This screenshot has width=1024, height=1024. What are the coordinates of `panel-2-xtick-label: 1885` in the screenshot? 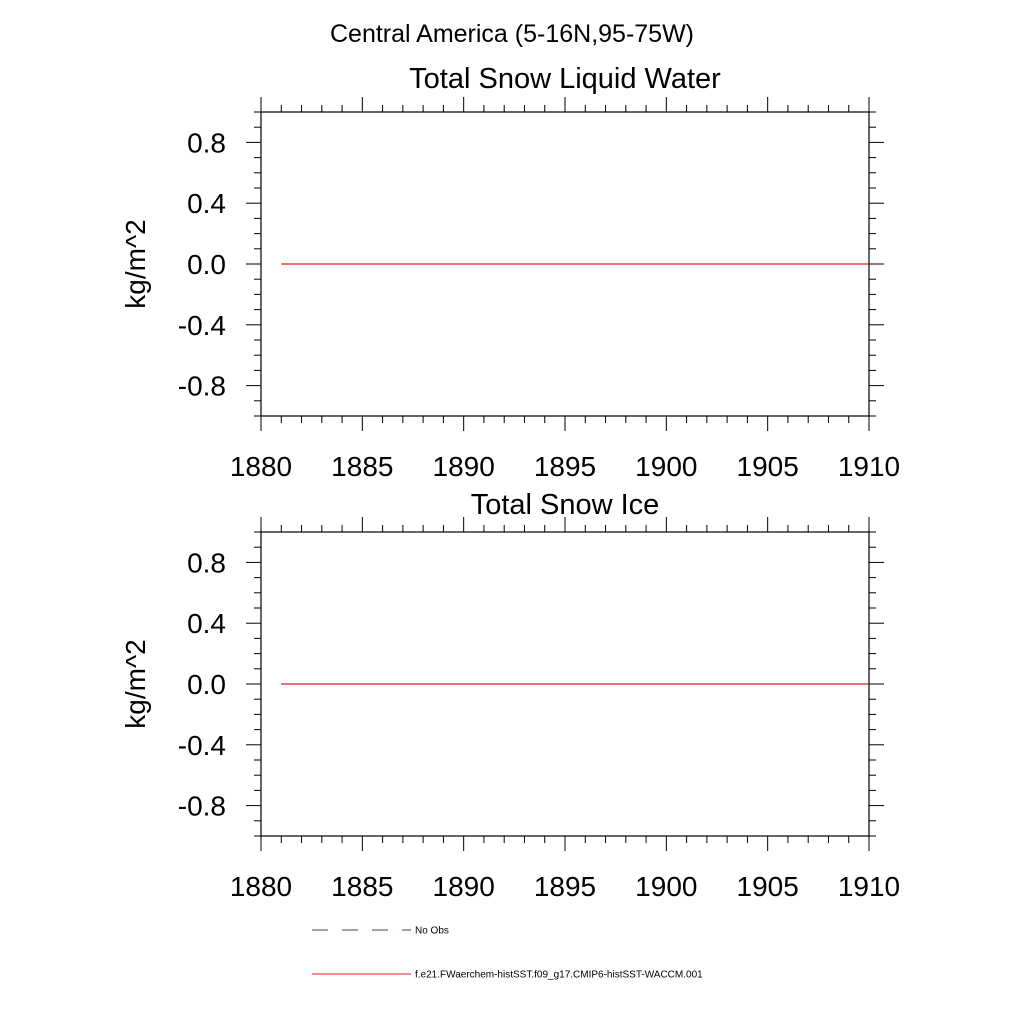 It's located at (362, 886).